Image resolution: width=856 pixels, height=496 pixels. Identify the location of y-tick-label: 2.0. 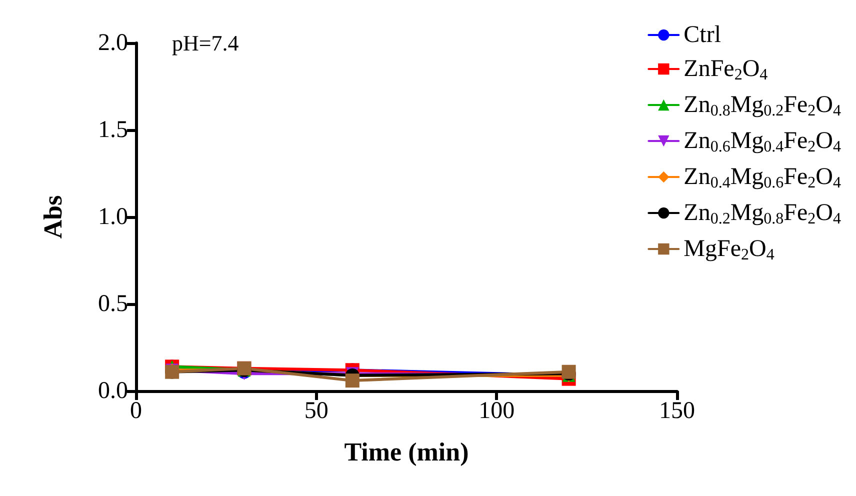
(113, 43).